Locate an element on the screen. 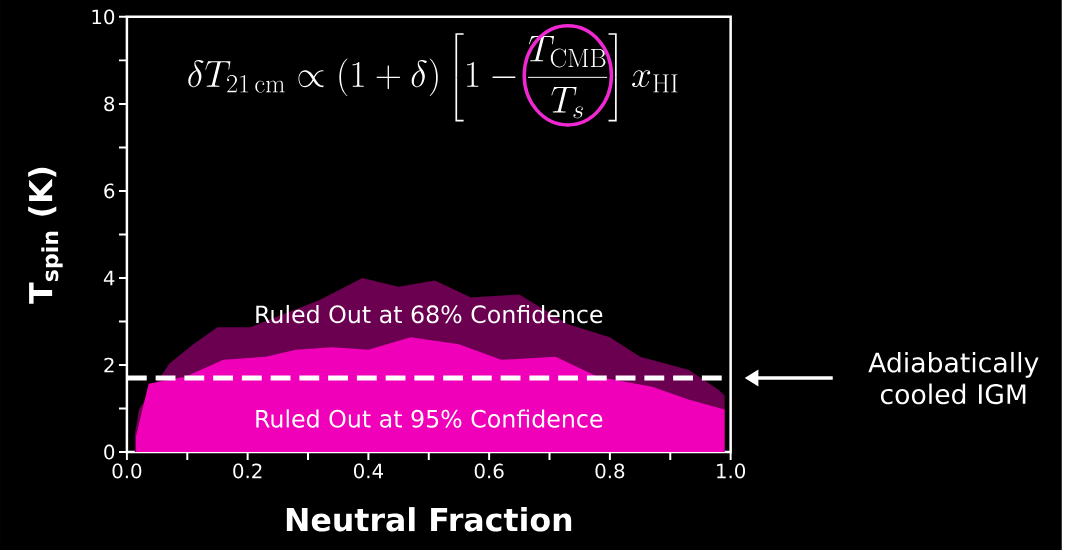 The width and height of the screenshot is (1071, 550). x-tick-label: 0.8 is located at coordinates (610, 471).